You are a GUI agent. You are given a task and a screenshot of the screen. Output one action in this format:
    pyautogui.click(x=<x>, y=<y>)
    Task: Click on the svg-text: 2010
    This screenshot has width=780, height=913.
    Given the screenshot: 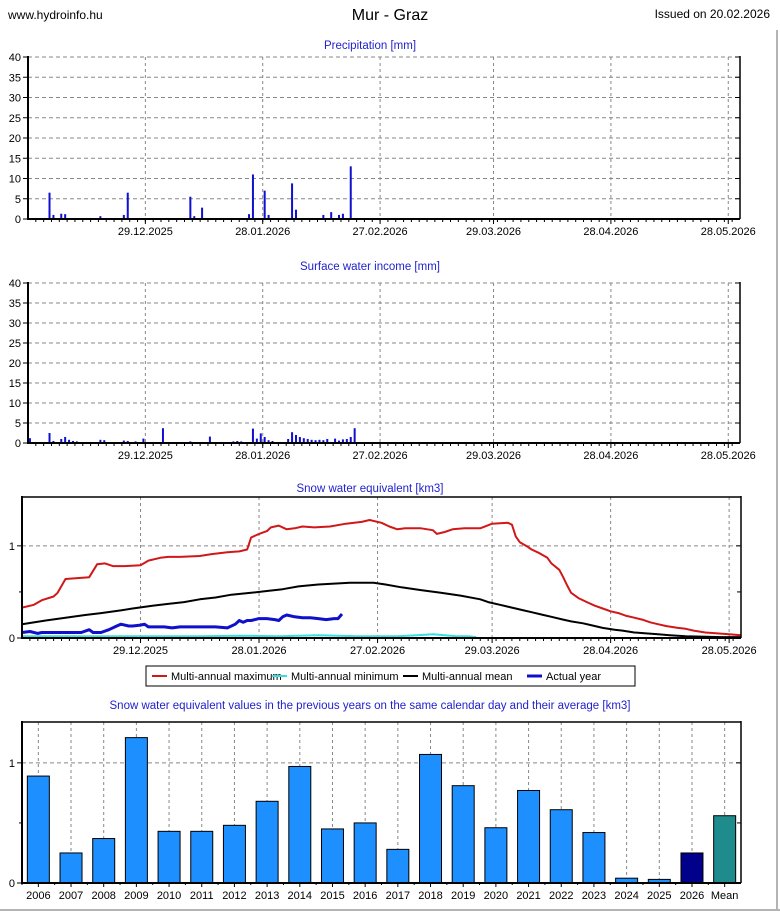 What is the action you would take?
    pyautogui.click(x=169, y=896)
    